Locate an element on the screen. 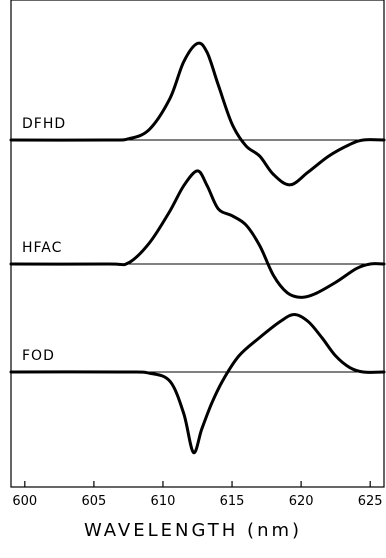 The height and width of the screenshot is (558, 386). x-axis-ticks: 600 605 610 615 620 625 is located at coordinates (197, 495).